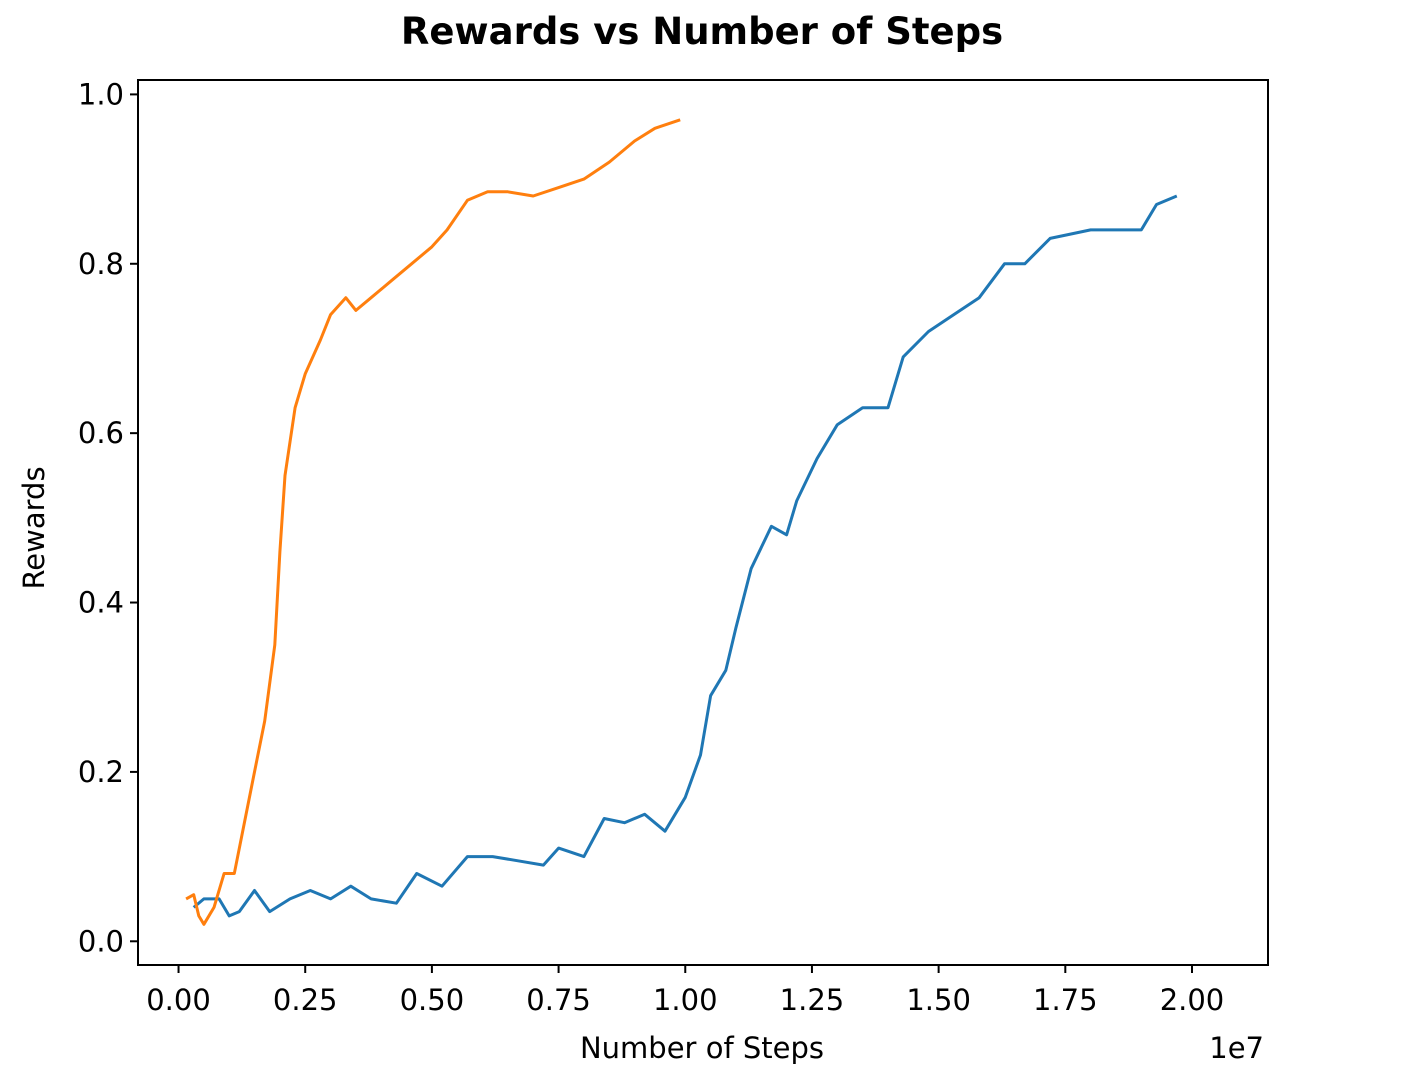  I want to click on x-tick-label: 1.25, so click(812, 1000).